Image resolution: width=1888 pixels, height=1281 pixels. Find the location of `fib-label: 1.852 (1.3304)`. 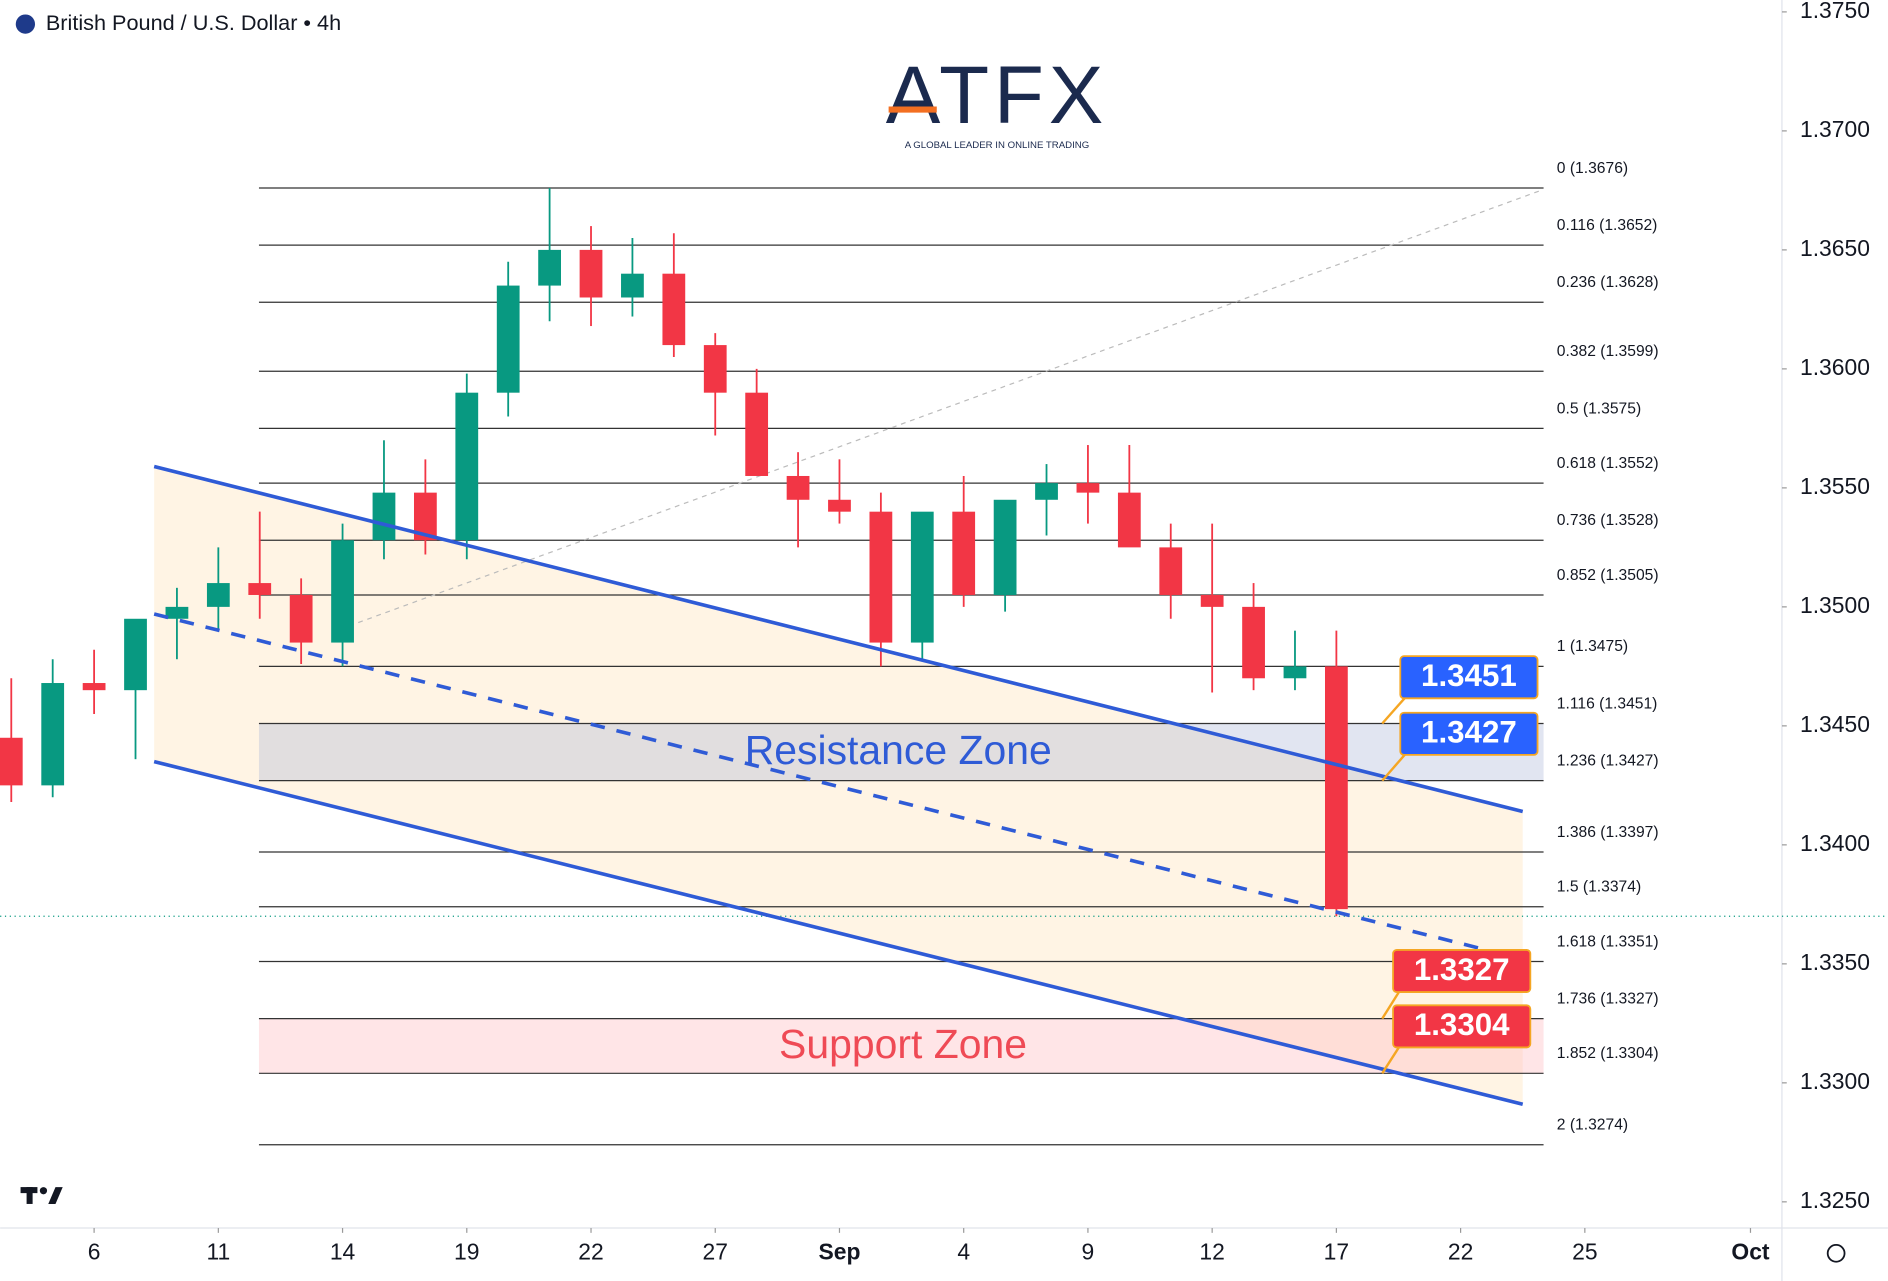

fib-label: 1.852 (1.3304) is located at coordinates (1608, 1053).